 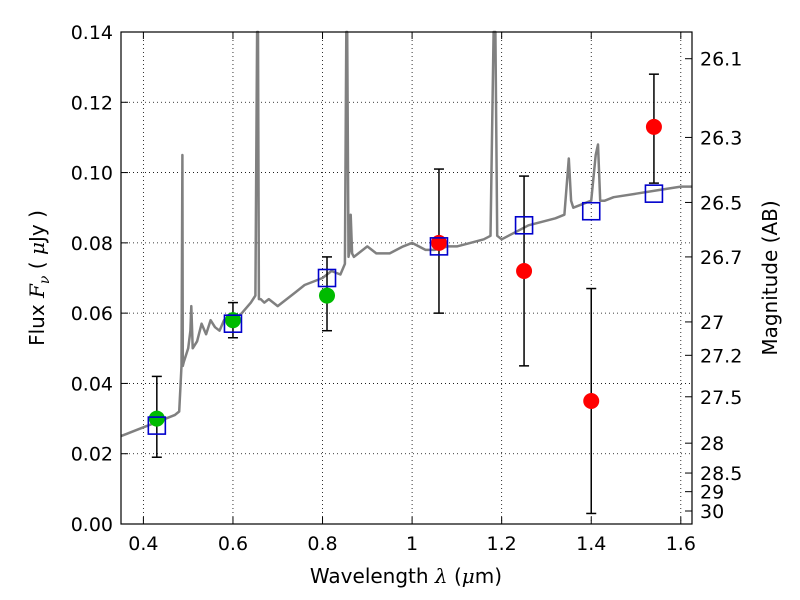 I want to click on right-tick-label: 27.5, so click(x=721, y=398).